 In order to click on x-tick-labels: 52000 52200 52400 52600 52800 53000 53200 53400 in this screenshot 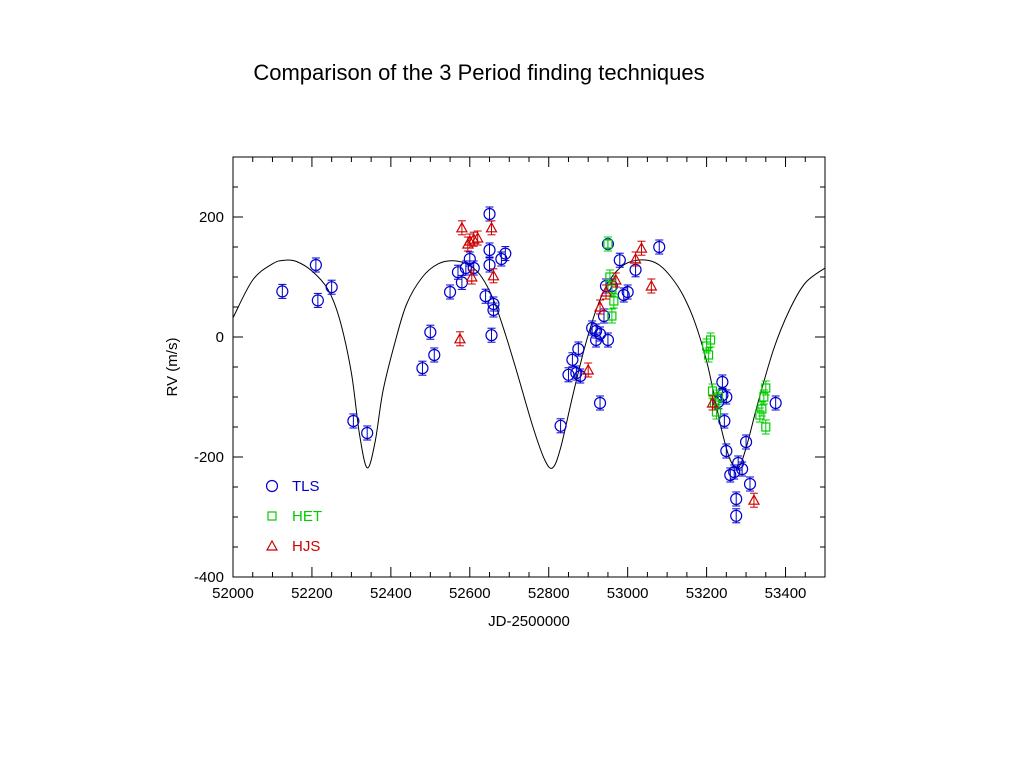, I will do `click(509, 593)`.